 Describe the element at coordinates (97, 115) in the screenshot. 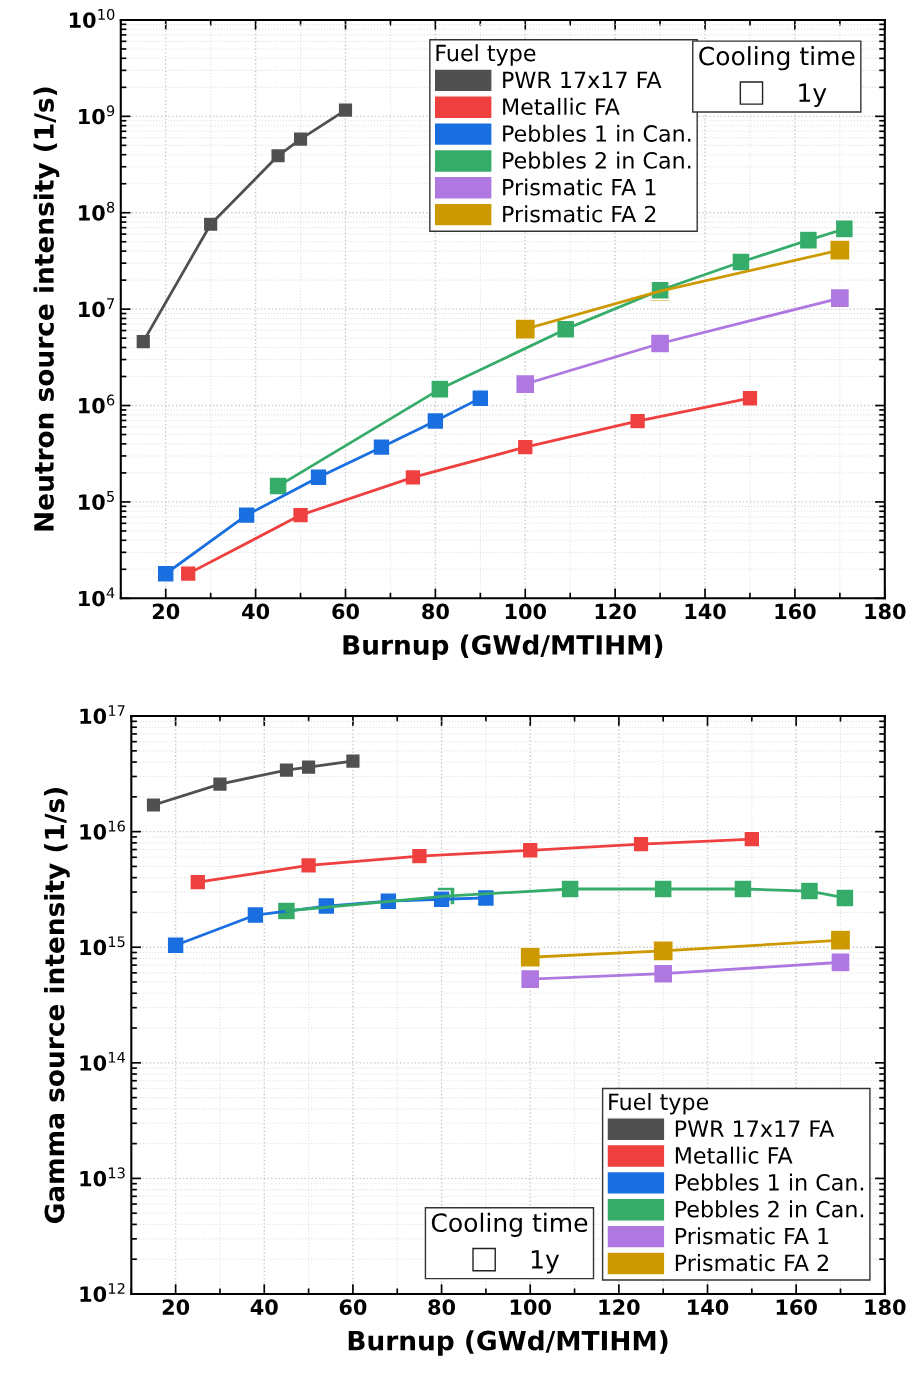

I see `y-tick-label: 10$^{9}$` at that location.